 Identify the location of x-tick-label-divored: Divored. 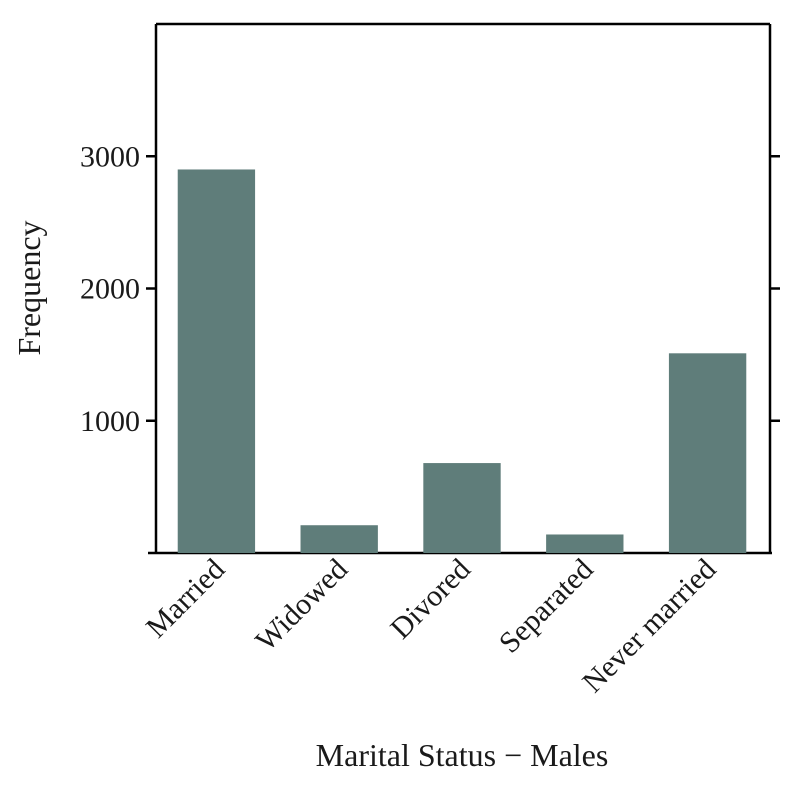
(430, 599).